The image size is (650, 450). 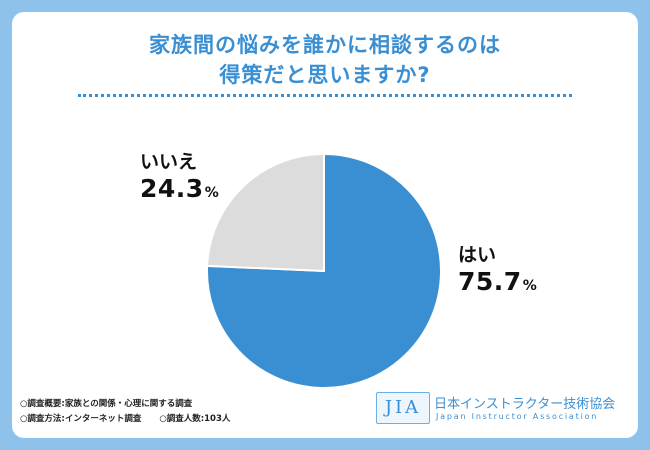 I want to click on survey-method: ○調査方法:インターネット調査, so click(x=81, y=419).